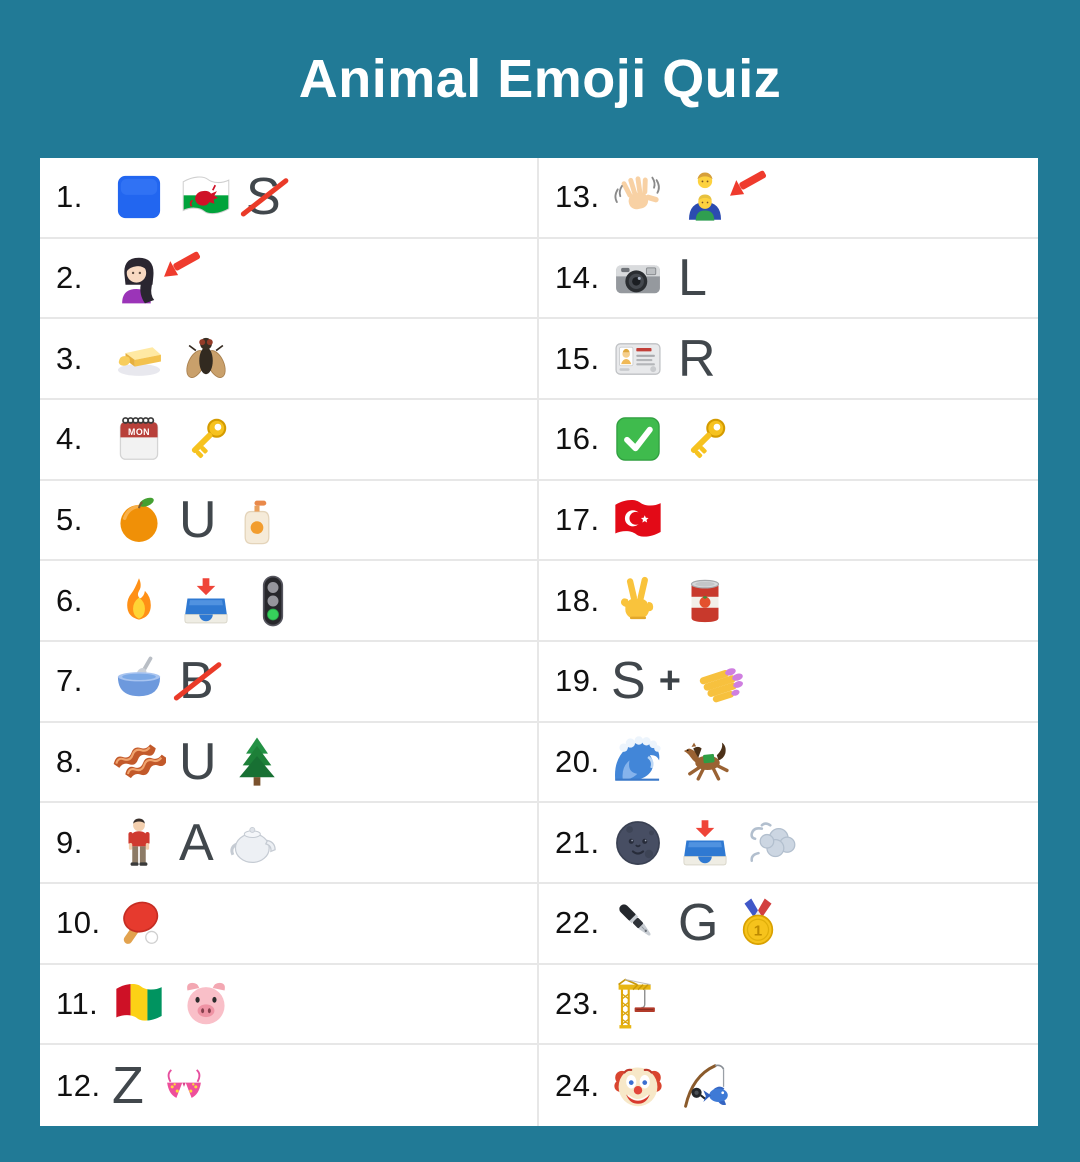 This screenshot has height=1162, width=1080. Describe the element at coordinates (628, 681) in the screenshot. I see `letter-clue: S` at that location.